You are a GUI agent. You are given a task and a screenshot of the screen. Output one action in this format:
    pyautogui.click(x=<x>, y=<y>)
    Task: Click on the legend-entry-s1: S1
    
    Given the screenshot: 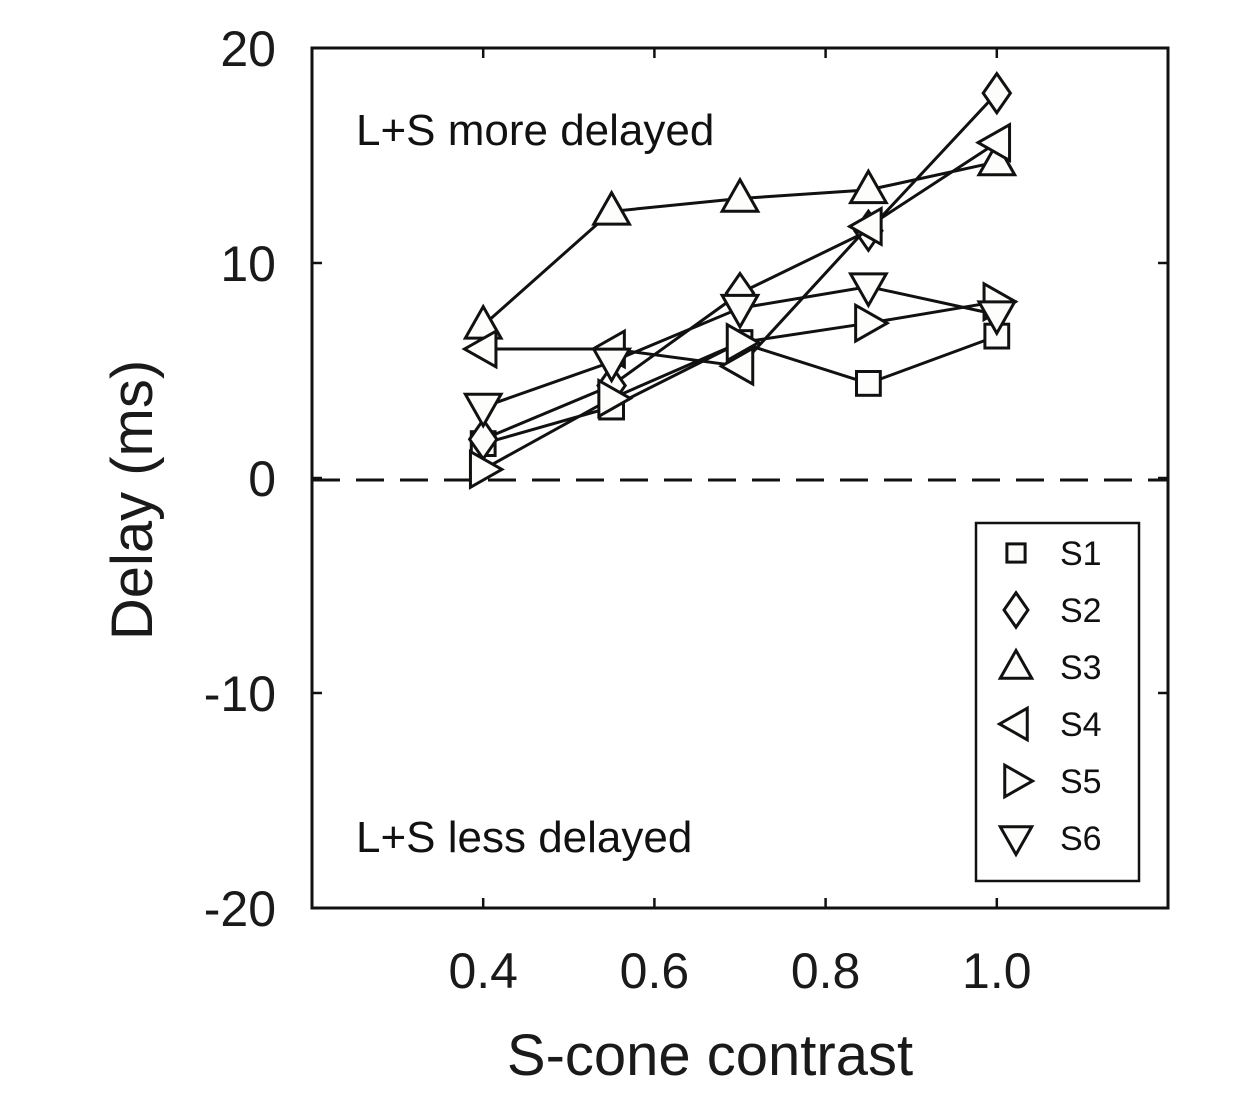 What is the action you would take?
    pyautogui.click(x=1053, y=554)
    